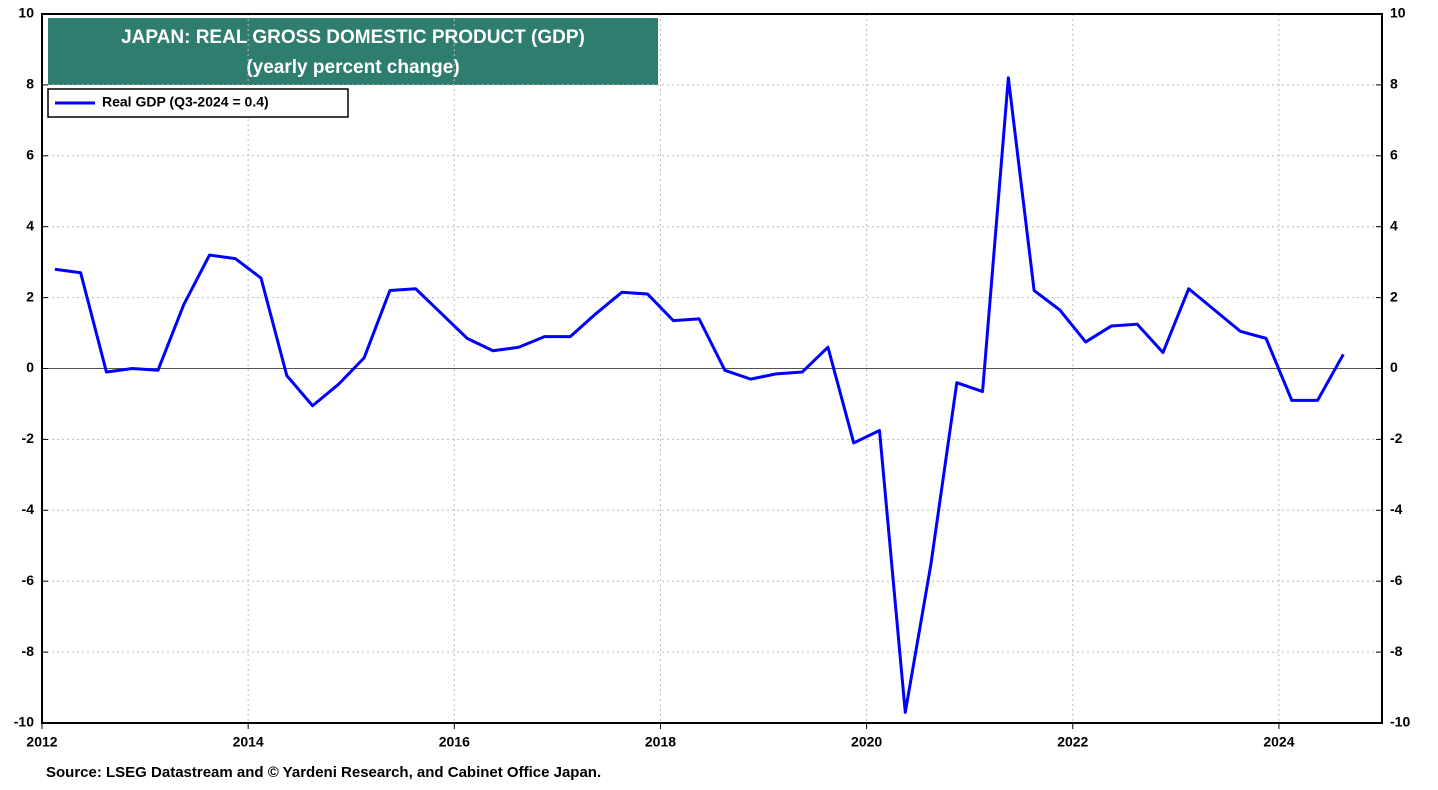  What do you see at coordinates (26, 13) in the screenshot?
I see `y-tick-label: 10` at bounding box center [26, 13].